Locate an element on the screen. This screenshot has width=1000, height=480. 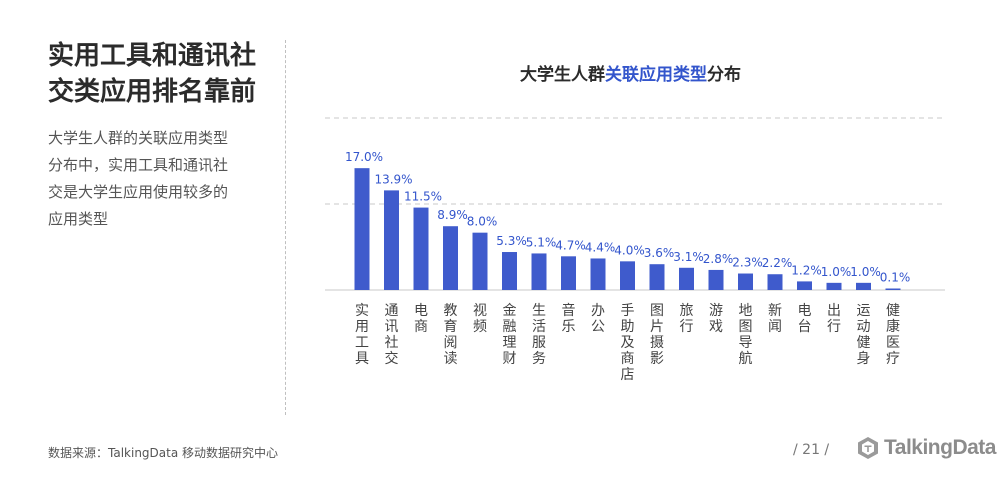
page-title-line-2: 交类应用排名靠前 is located at coordinates (152, 92).